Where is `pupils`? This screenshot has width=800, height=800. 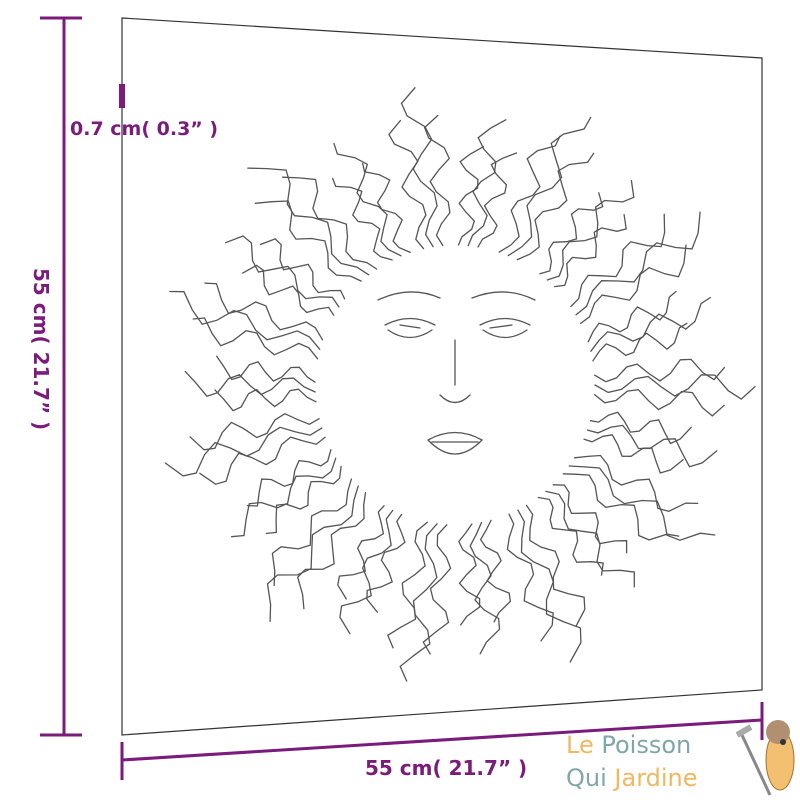
pupils is located at coordinates (456, 326).